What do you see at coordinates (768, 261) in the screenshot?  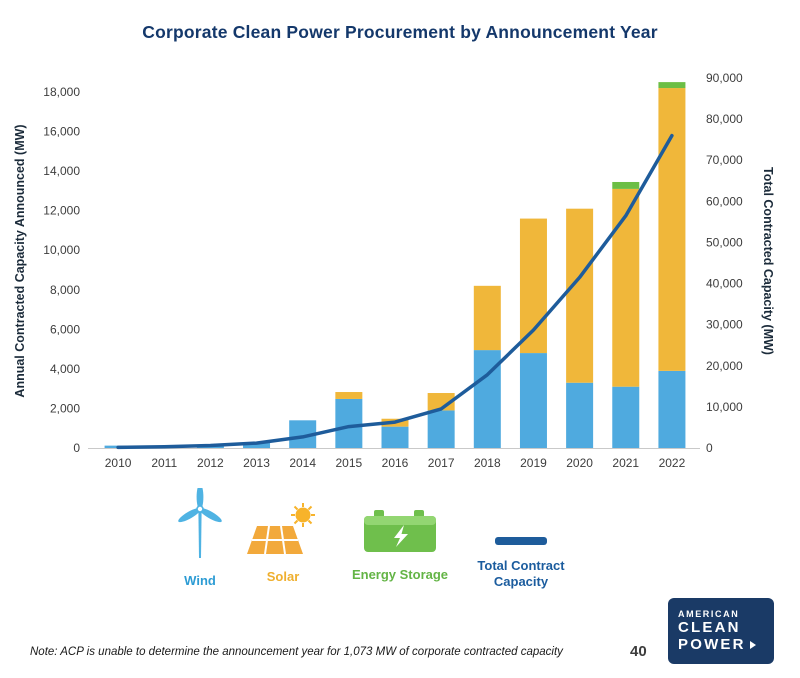 I see `right-axis-label: Total Contracted Capacity (MW)` at bounding box center [768, 261].